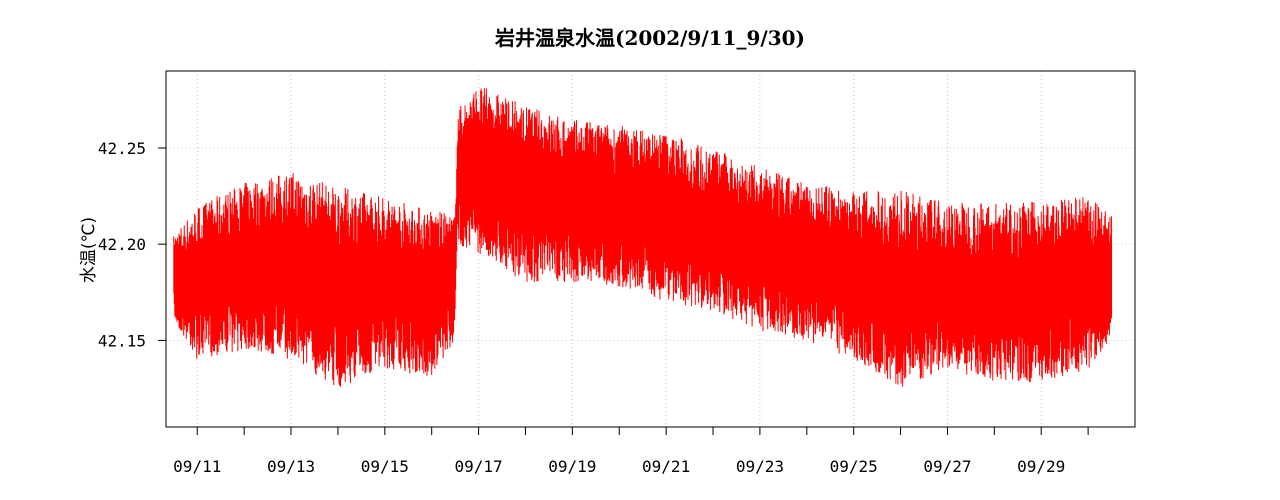 The height and width of the screenshot is (500, 1280). Describe the element at coordinates (572, 466) in the screenshot. I see `x-tick-label: 09/19` at that location.